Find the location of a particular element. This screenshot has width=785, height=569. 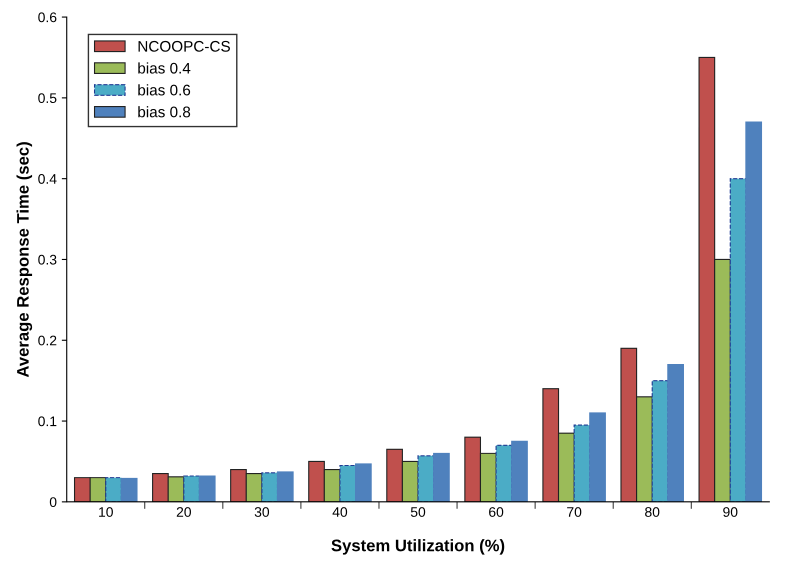

x-axis-title: System Utilization (%) is located at coordinates (417, 547).